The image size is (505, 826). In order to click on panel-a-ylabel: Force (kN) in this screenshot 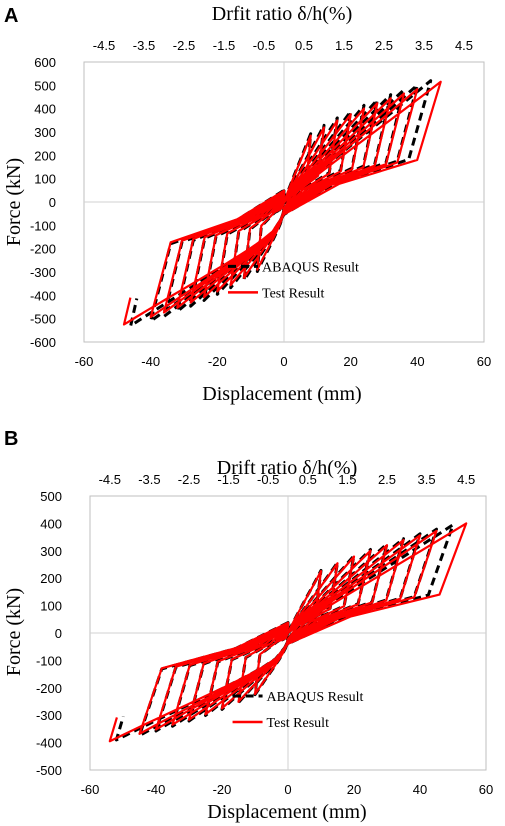, I will do `click(14, 202)`.